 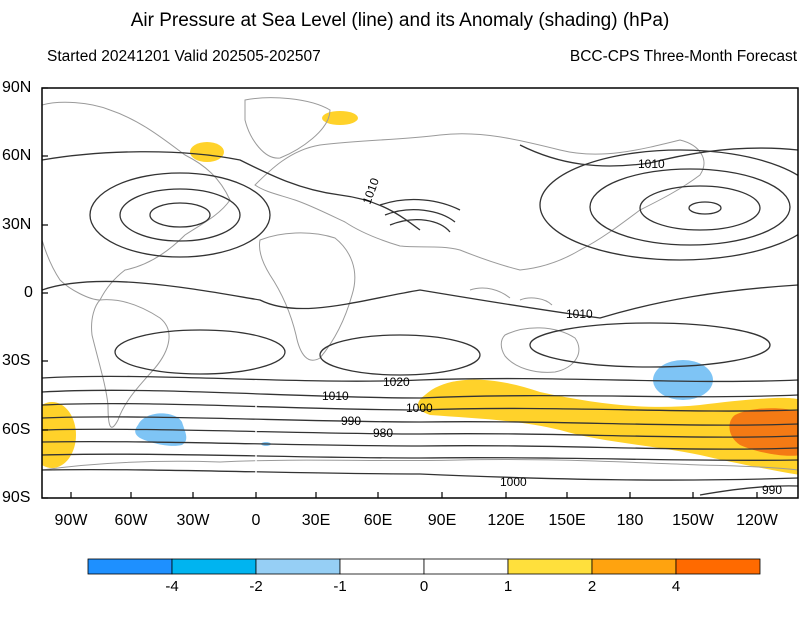 I want to click on lon-label: 120E, so click(x=506, y=520).